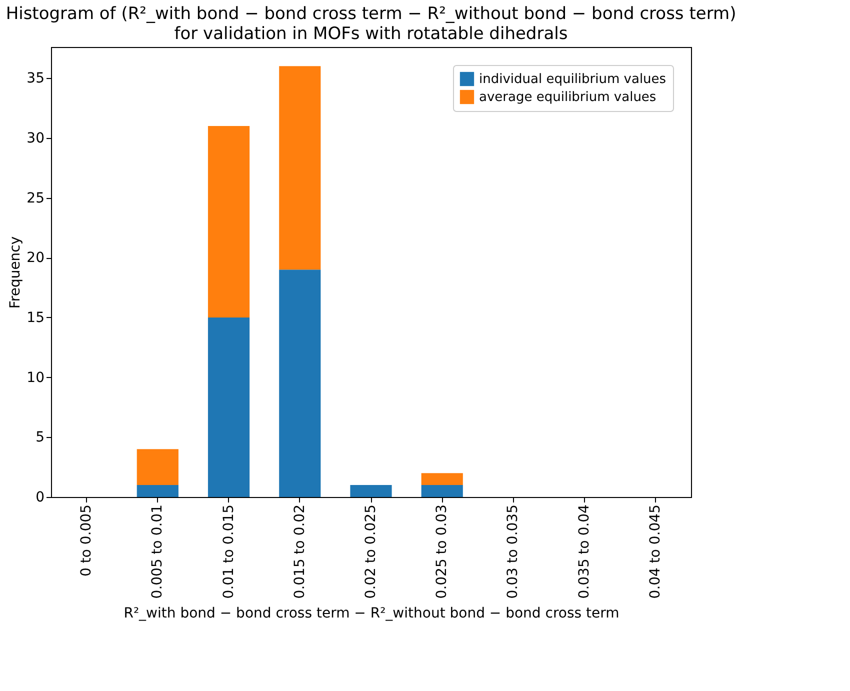 The width and height of the screenshot is (850, 691). I want to click on x-tick-label: 0 to 0.005, so click(86, 540).